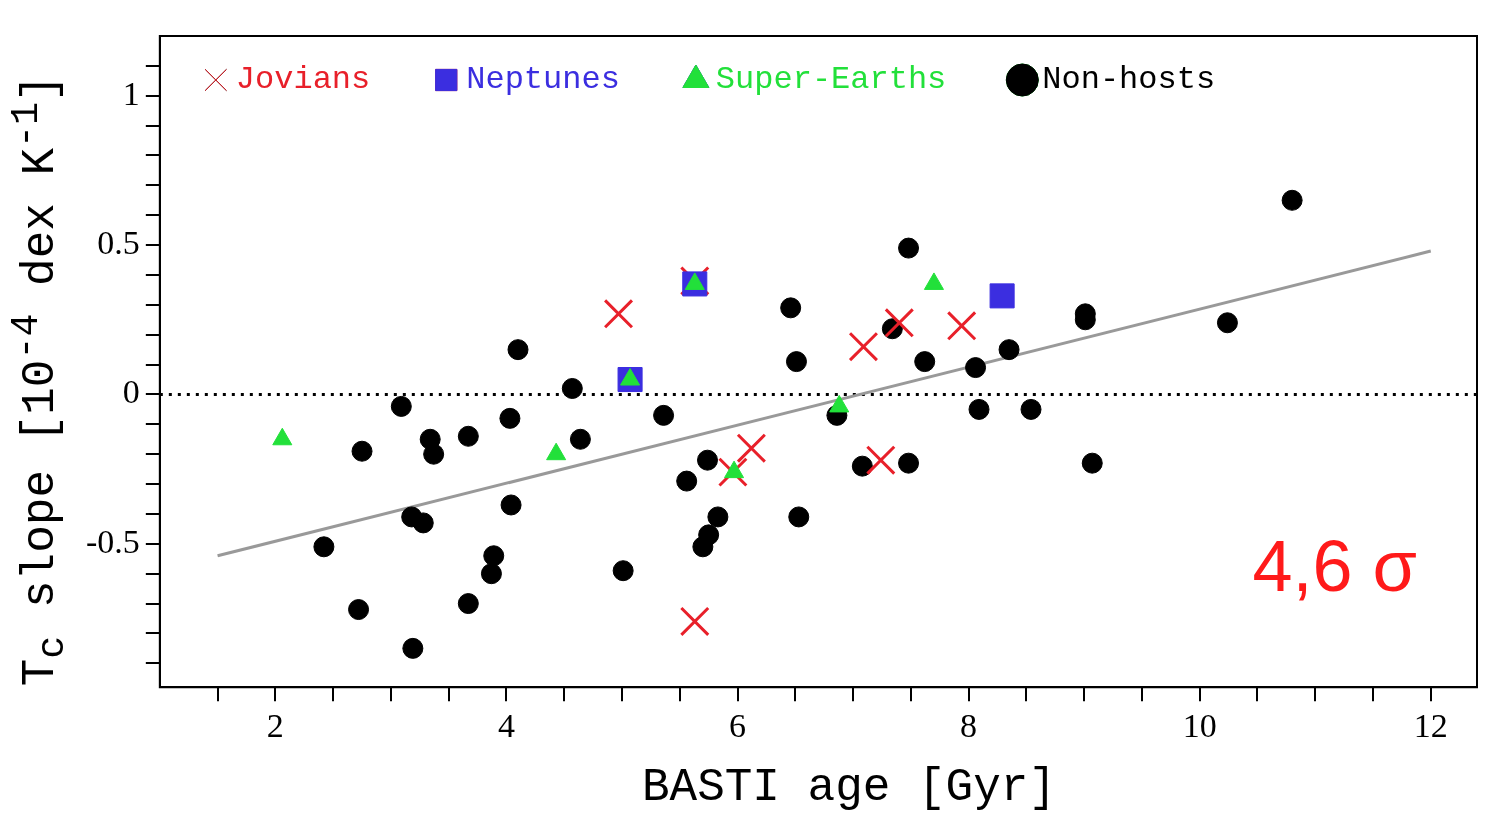  I want to click on x-tick-label: 4, so click(506, 725).